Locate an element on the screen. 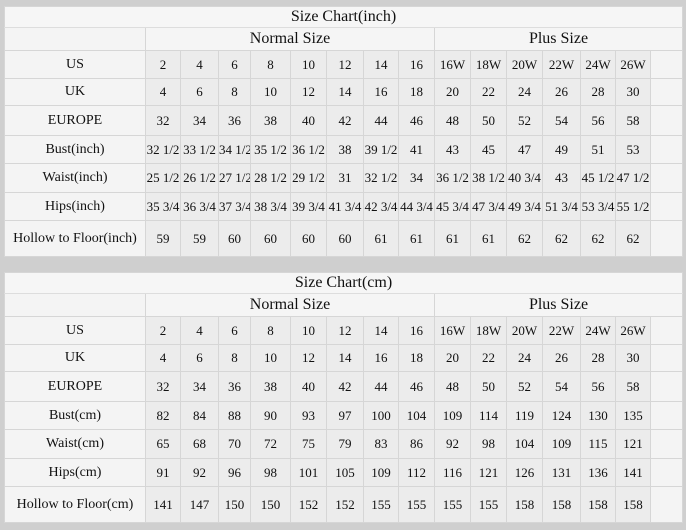 This screenshot has height=530, width=686. size-cell: 40 3/4 is located at coordinates (524, 178).